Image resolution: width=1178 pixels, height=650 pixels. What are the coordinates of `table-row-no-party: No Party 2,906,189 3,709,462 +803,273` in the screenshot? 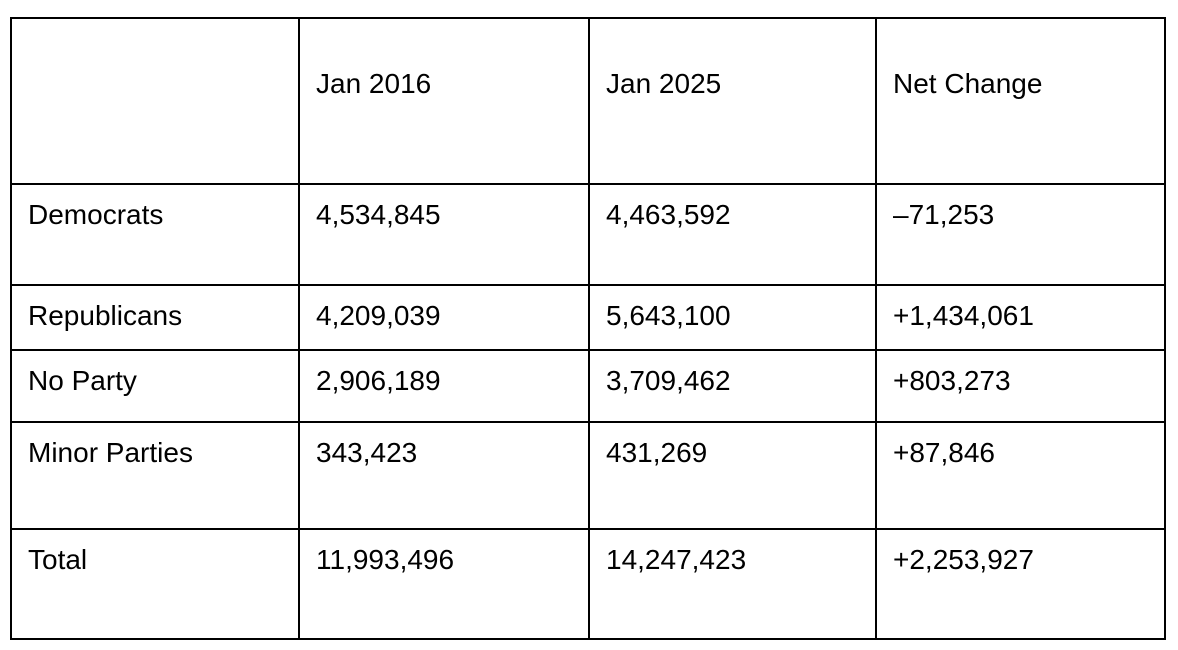 It's located at (588, 386).